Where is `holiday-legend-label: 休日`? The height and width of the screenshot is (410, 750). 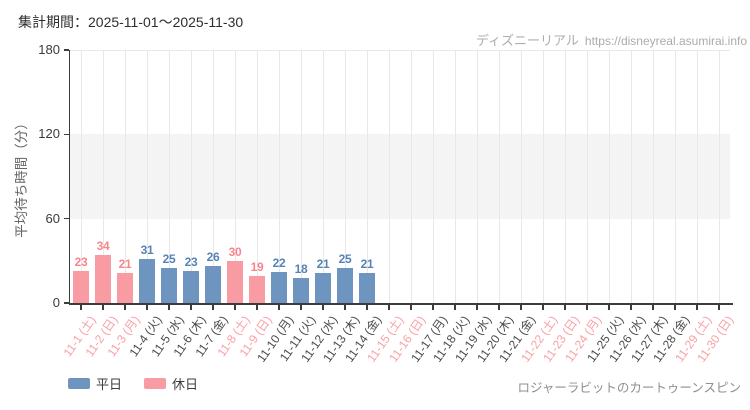
holiday-legend-label: 休日 is located at coordinates (185, 384).